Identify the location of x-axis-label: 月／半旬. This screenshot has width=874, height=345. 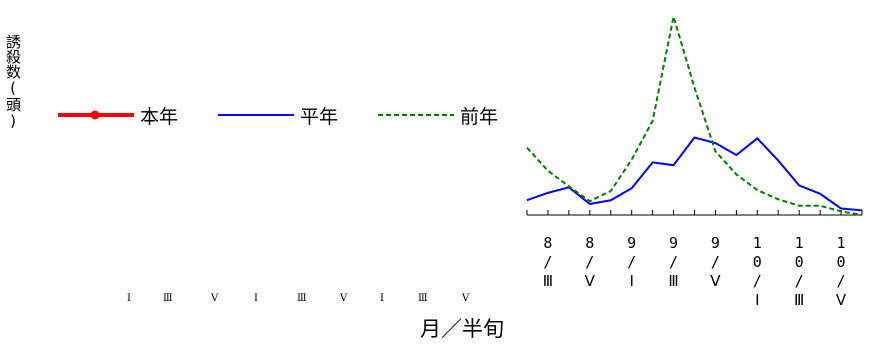
(462, 328).